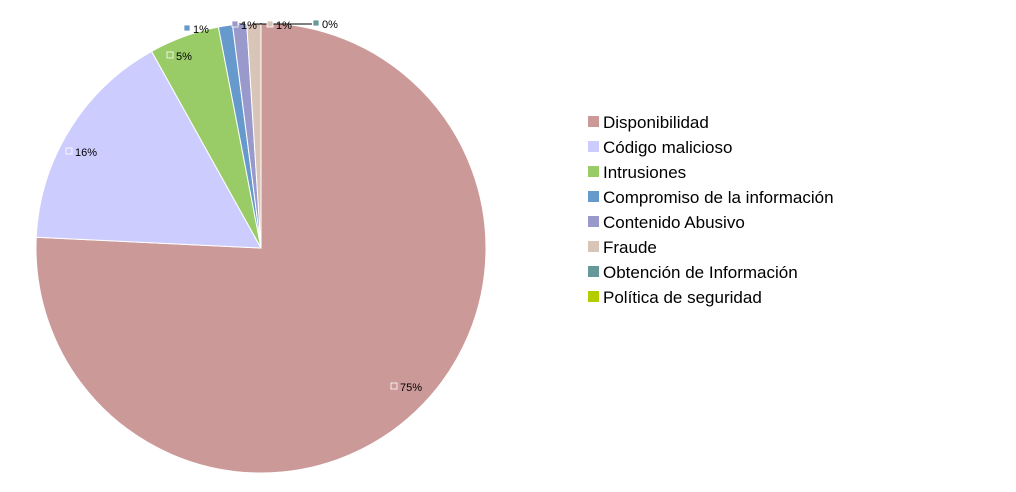  I want to click on legend-label-contenido-abusivo: Contenido Abusivo, so click(674, 222).